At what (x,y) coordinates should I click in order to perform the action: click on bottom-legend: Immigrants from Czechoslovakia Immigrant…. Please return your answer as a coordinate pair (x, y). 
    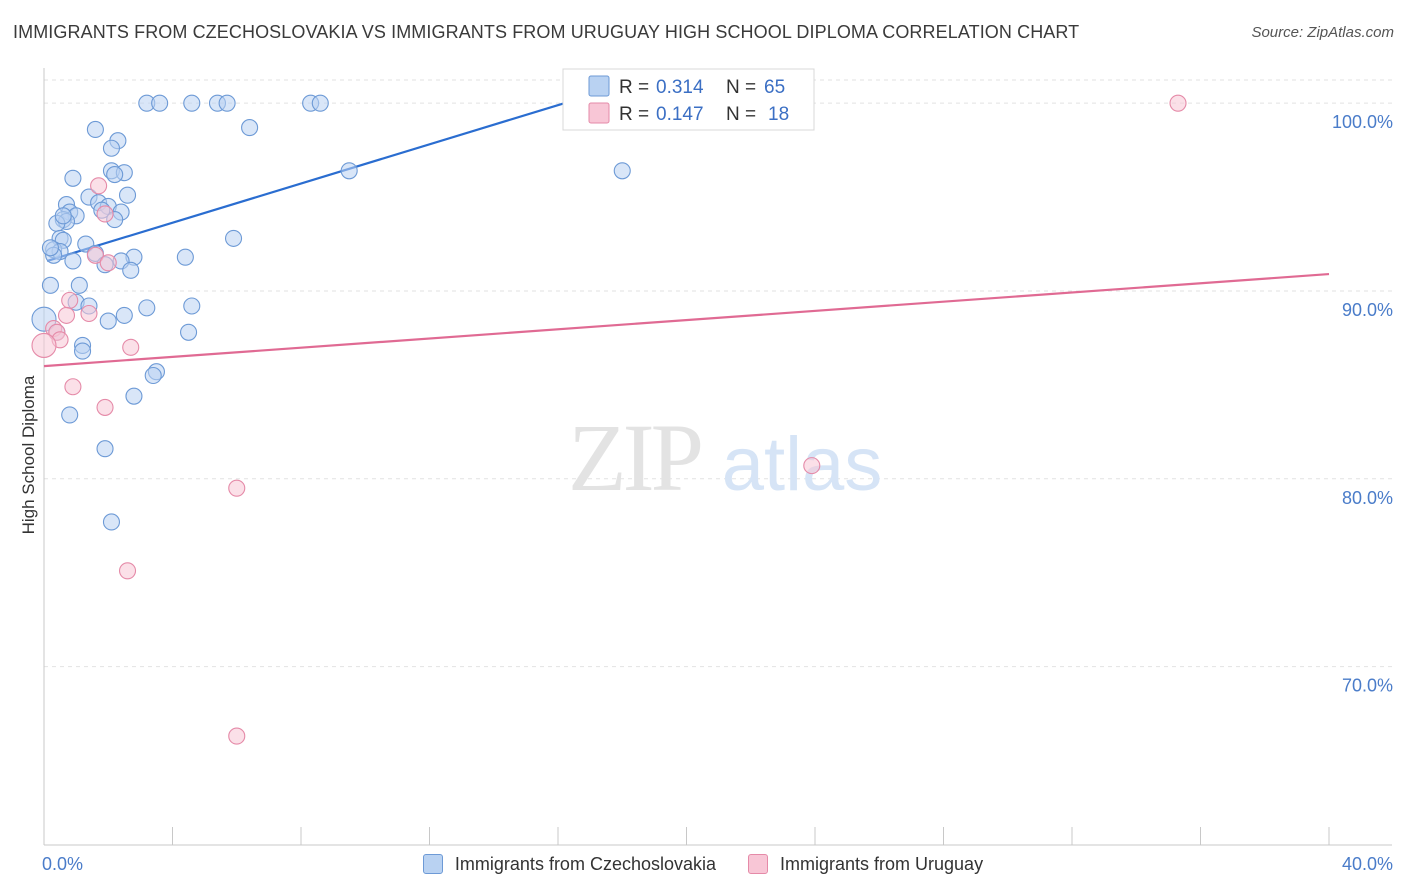
    Looking at the image, I should click on (703, 864).